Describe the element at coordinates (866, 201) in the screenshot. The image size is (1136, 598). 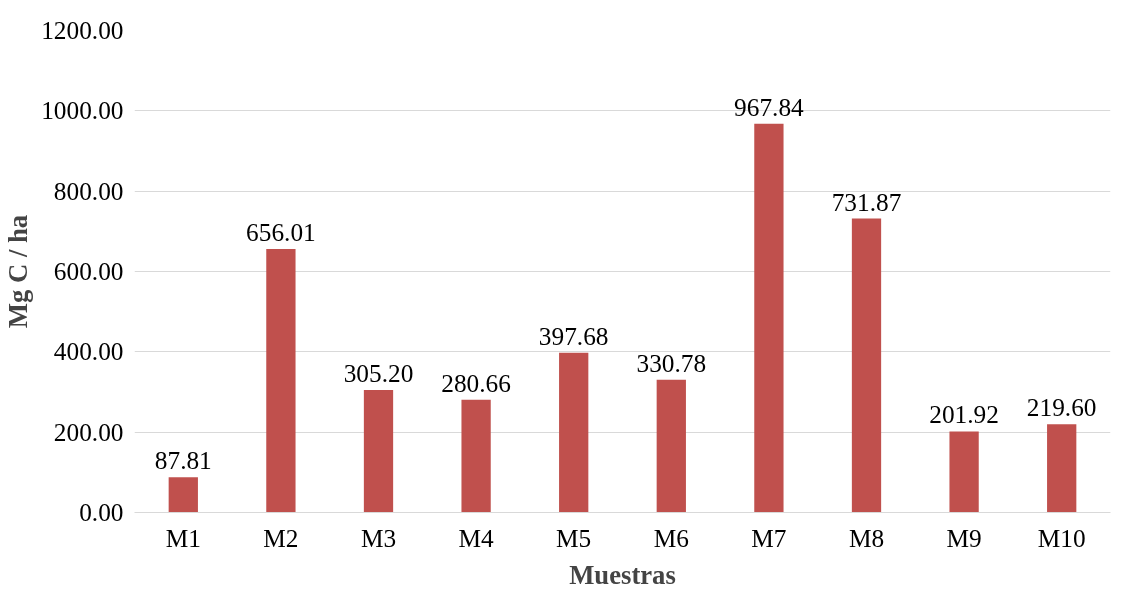
I see `data-label: 731.87` at that location.